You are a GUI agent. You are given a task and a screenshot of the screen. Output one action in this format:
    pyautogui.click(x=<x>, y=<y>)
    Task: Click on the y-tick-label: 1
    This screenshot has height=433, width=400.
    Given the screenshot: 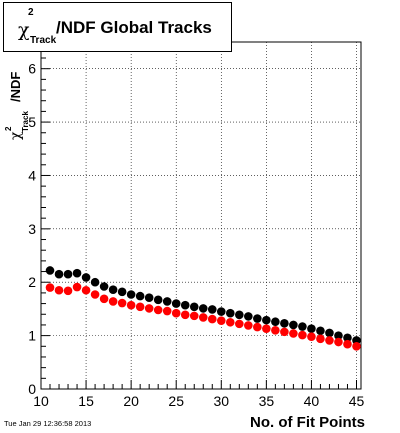 What is the action you would take?
    pyautogui.click(x=32, y=336)
    